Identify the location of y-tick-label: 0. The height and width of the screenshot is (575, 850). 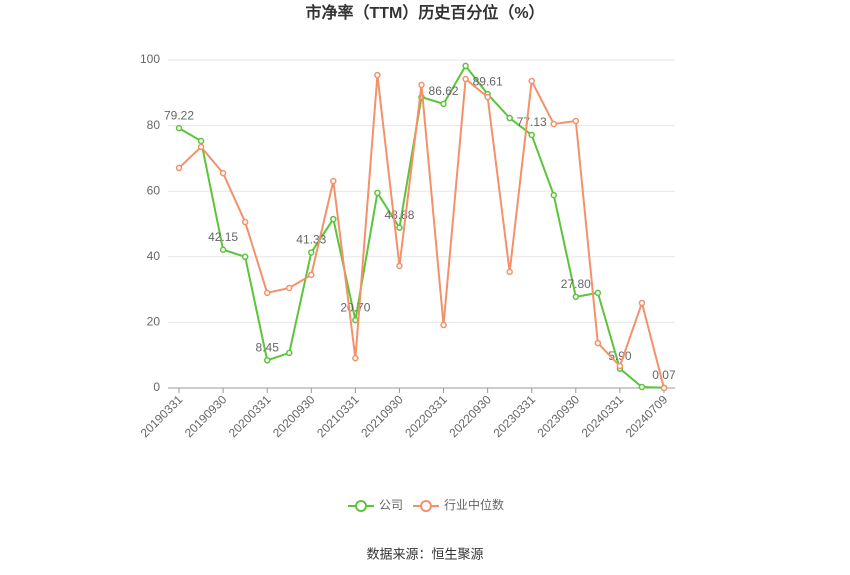
(156, 387).